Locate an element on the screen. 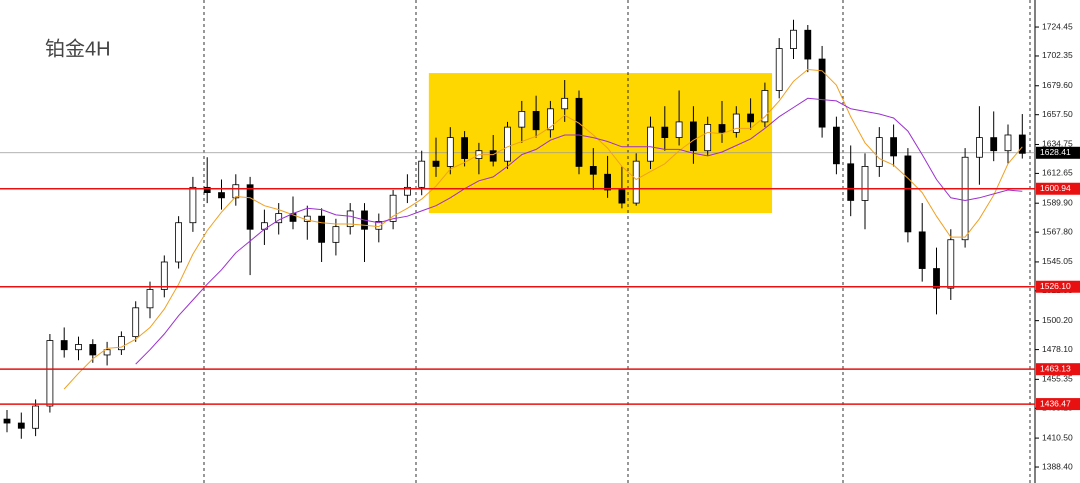 The height and width of the screenshot is (483, 1080). level-label: 1526.10 is located at coordinates (1055, 286).